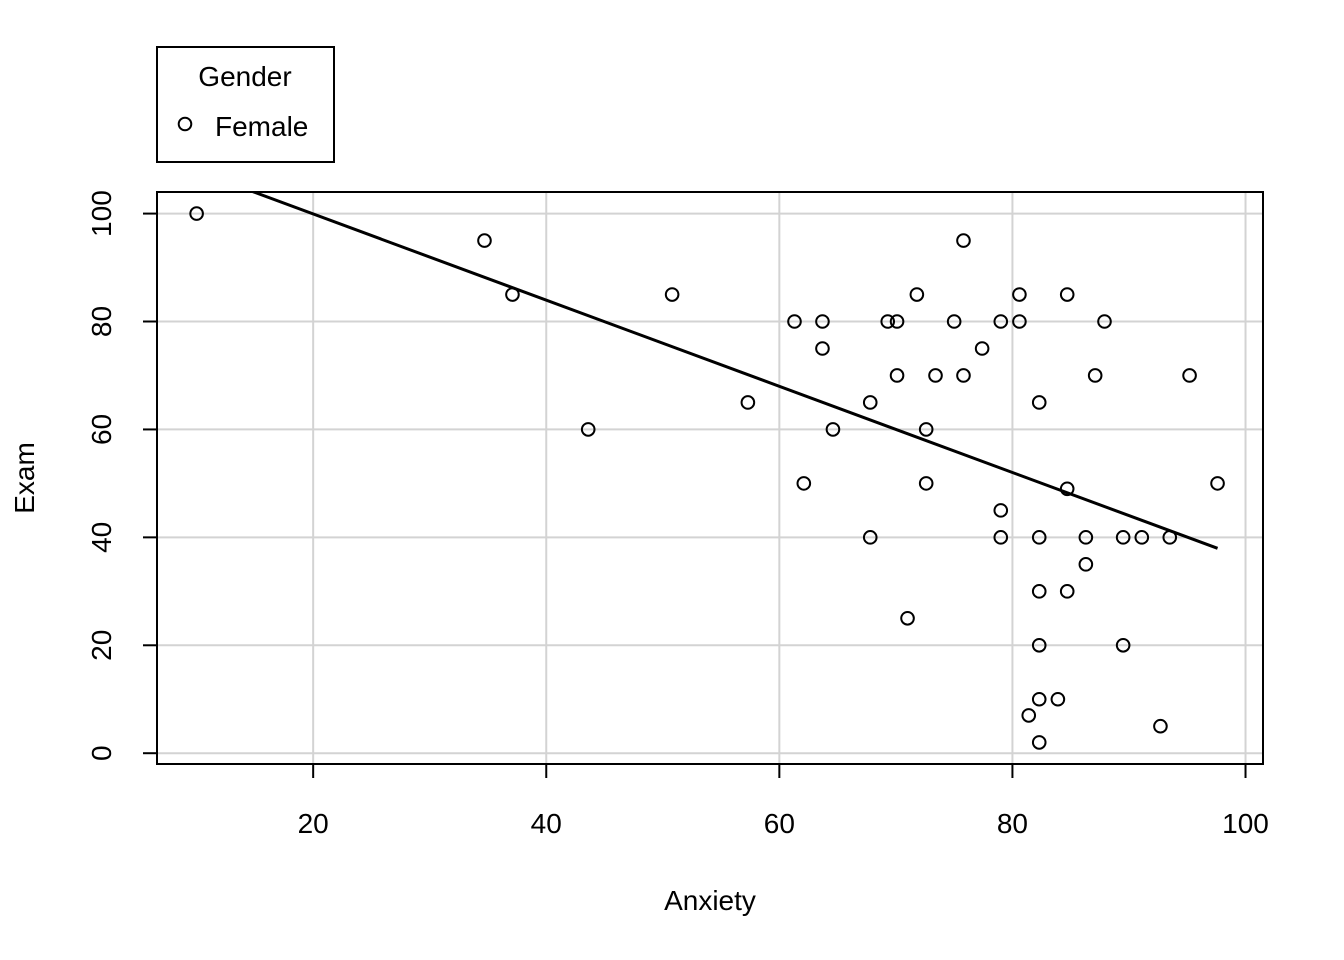  What do you see at coordinates (313, 823) in the screenshot?
I see `x-tick-label: 20` at bounding box center [313, 823].